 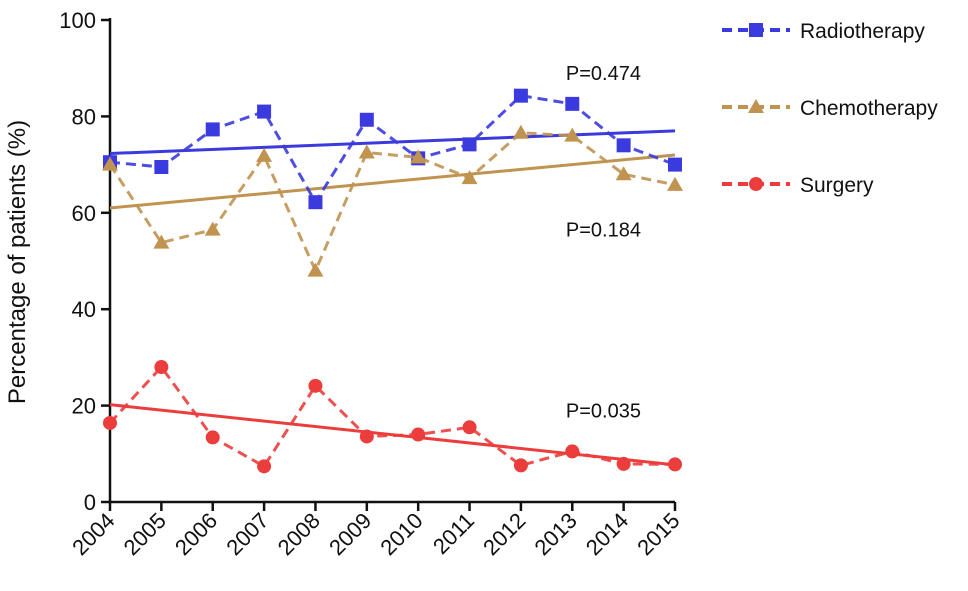 What do you see at coordinates (603, 74) in the screenshot?
I see `p-value-annotation: P=0.474` at bounding box center [603, 74].